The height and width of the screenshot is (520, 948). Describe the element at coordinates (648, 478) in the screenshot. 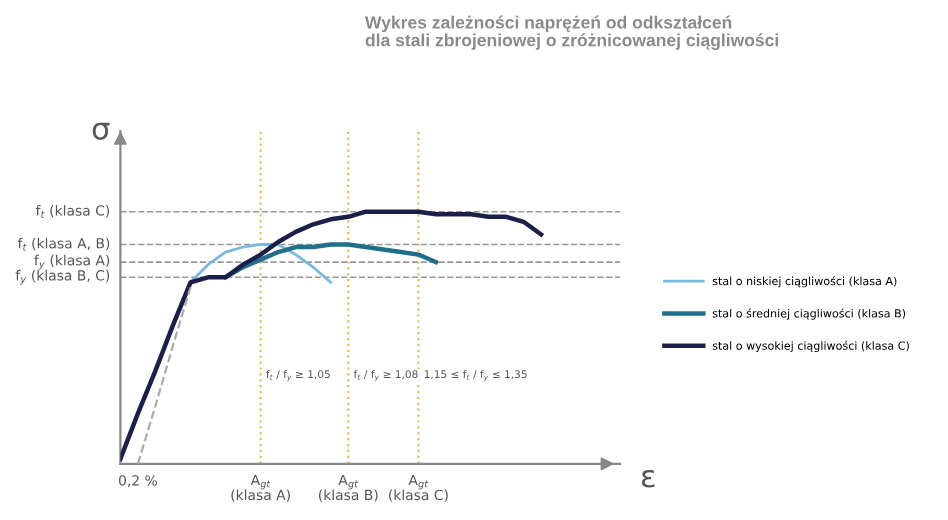

I see `x-axis-title: ε` at that location.